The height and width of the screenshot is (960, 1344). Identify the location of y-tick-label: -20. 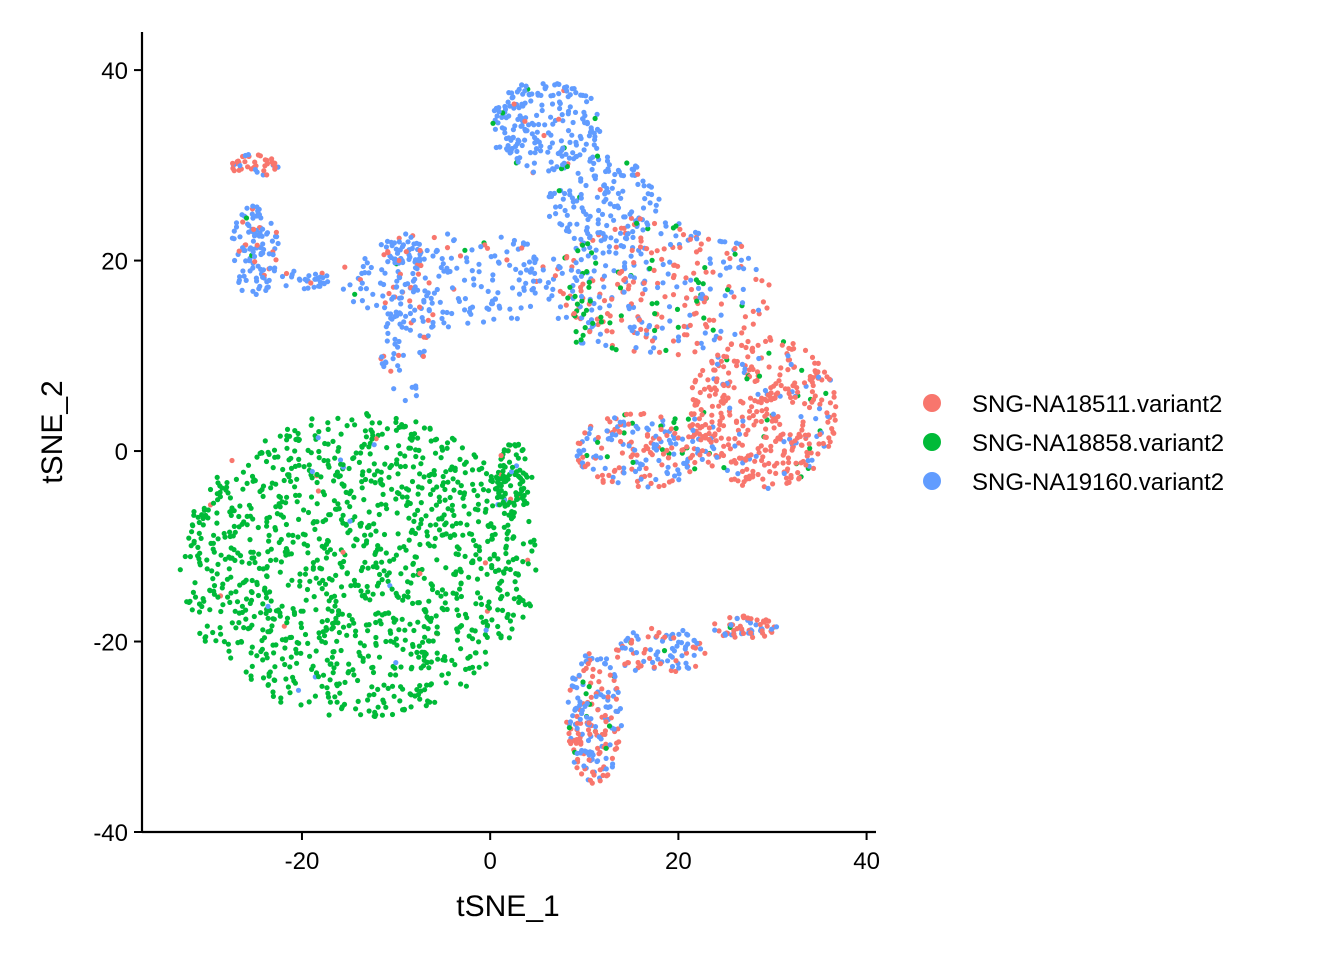
(110, 643).